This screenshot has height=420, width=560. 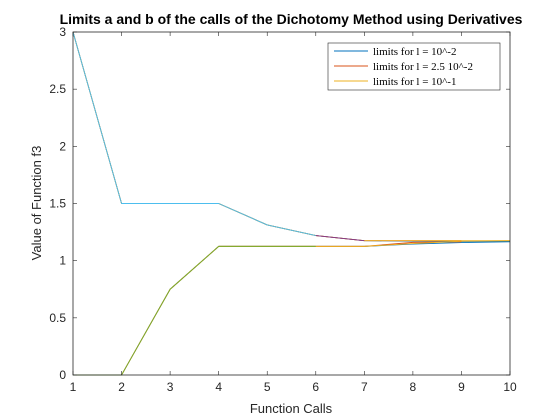 I want to click on y-tick-label-3: 3, so click(x=62, y=32).